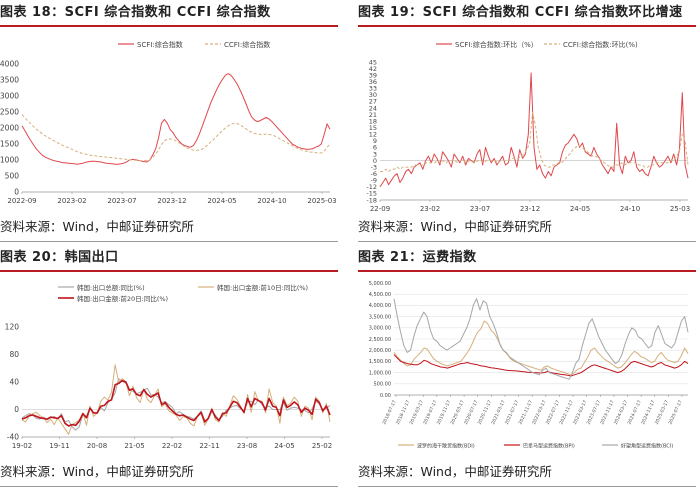 The width and height of the screenshot is (700, 493). I want to click on y-tick-label: 45, so click(373, 62).